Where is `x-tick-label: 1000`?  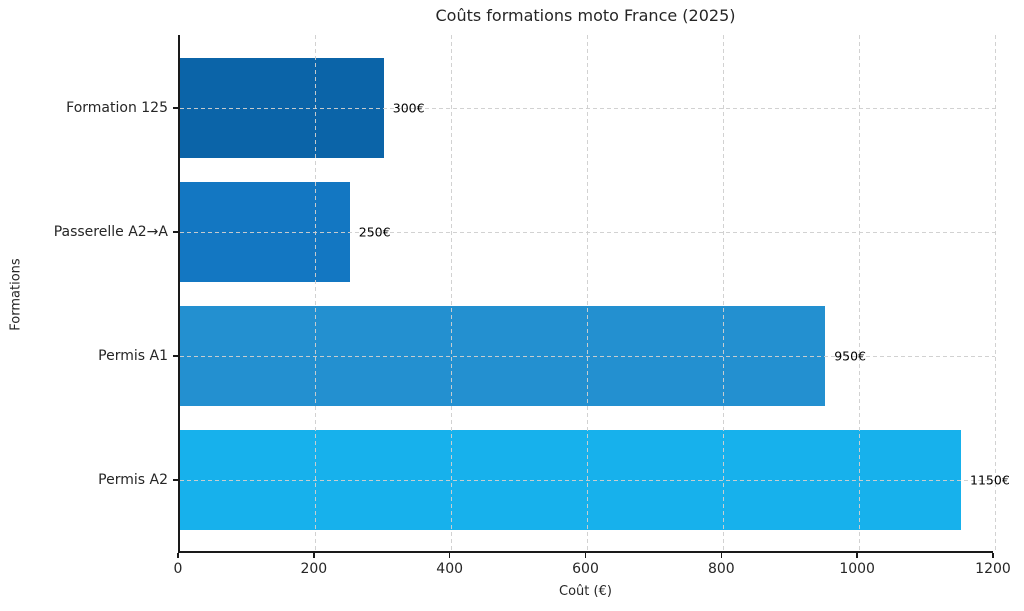 x-tick-label: 1000 is located at coordinates (857, 569).